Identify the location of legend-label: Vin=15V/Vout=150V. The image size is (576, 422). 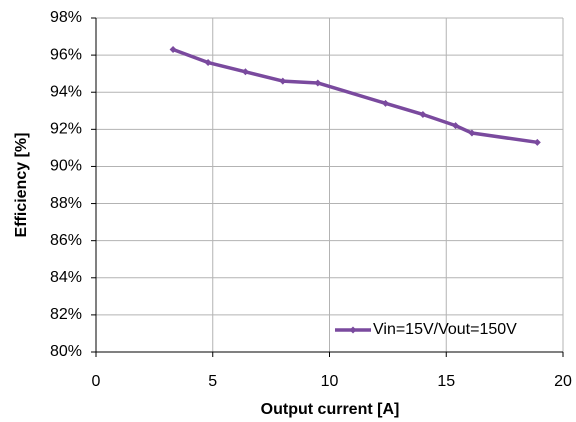
(445, 329).